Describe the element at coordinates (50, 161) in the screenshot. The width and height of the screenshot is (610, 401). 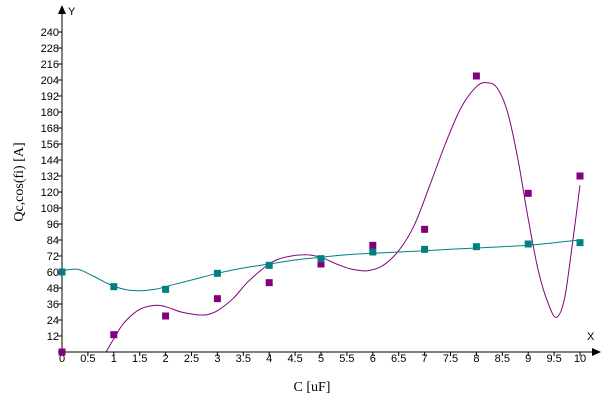
I see `y-tick-label: 144` at that location.